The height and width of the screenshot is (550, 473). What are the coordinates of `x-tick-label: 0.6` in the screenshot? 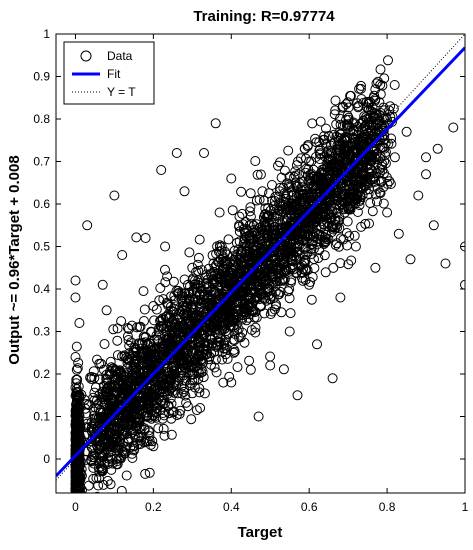 It's located at (309, 507).